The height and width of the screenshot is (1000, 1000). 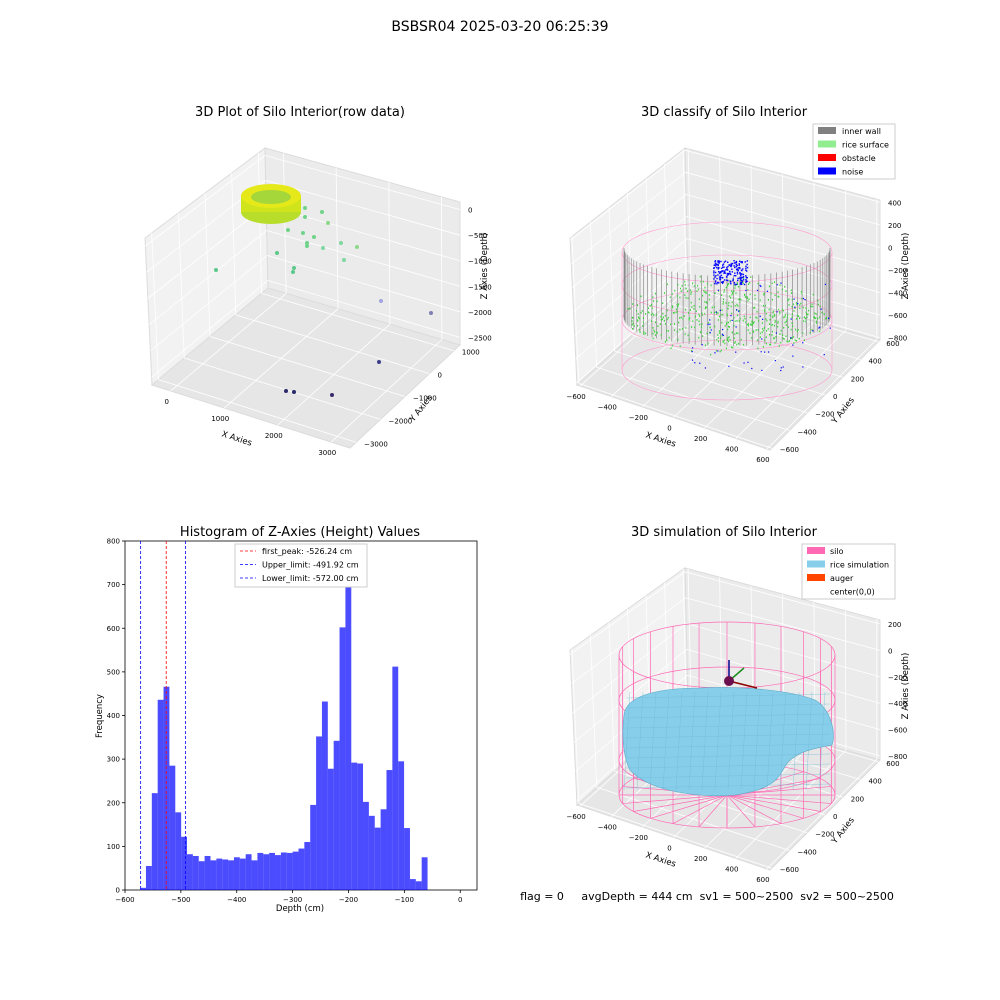 I want to click on simulation-x-axis-label: X Axies, so click(x=660, y=859).